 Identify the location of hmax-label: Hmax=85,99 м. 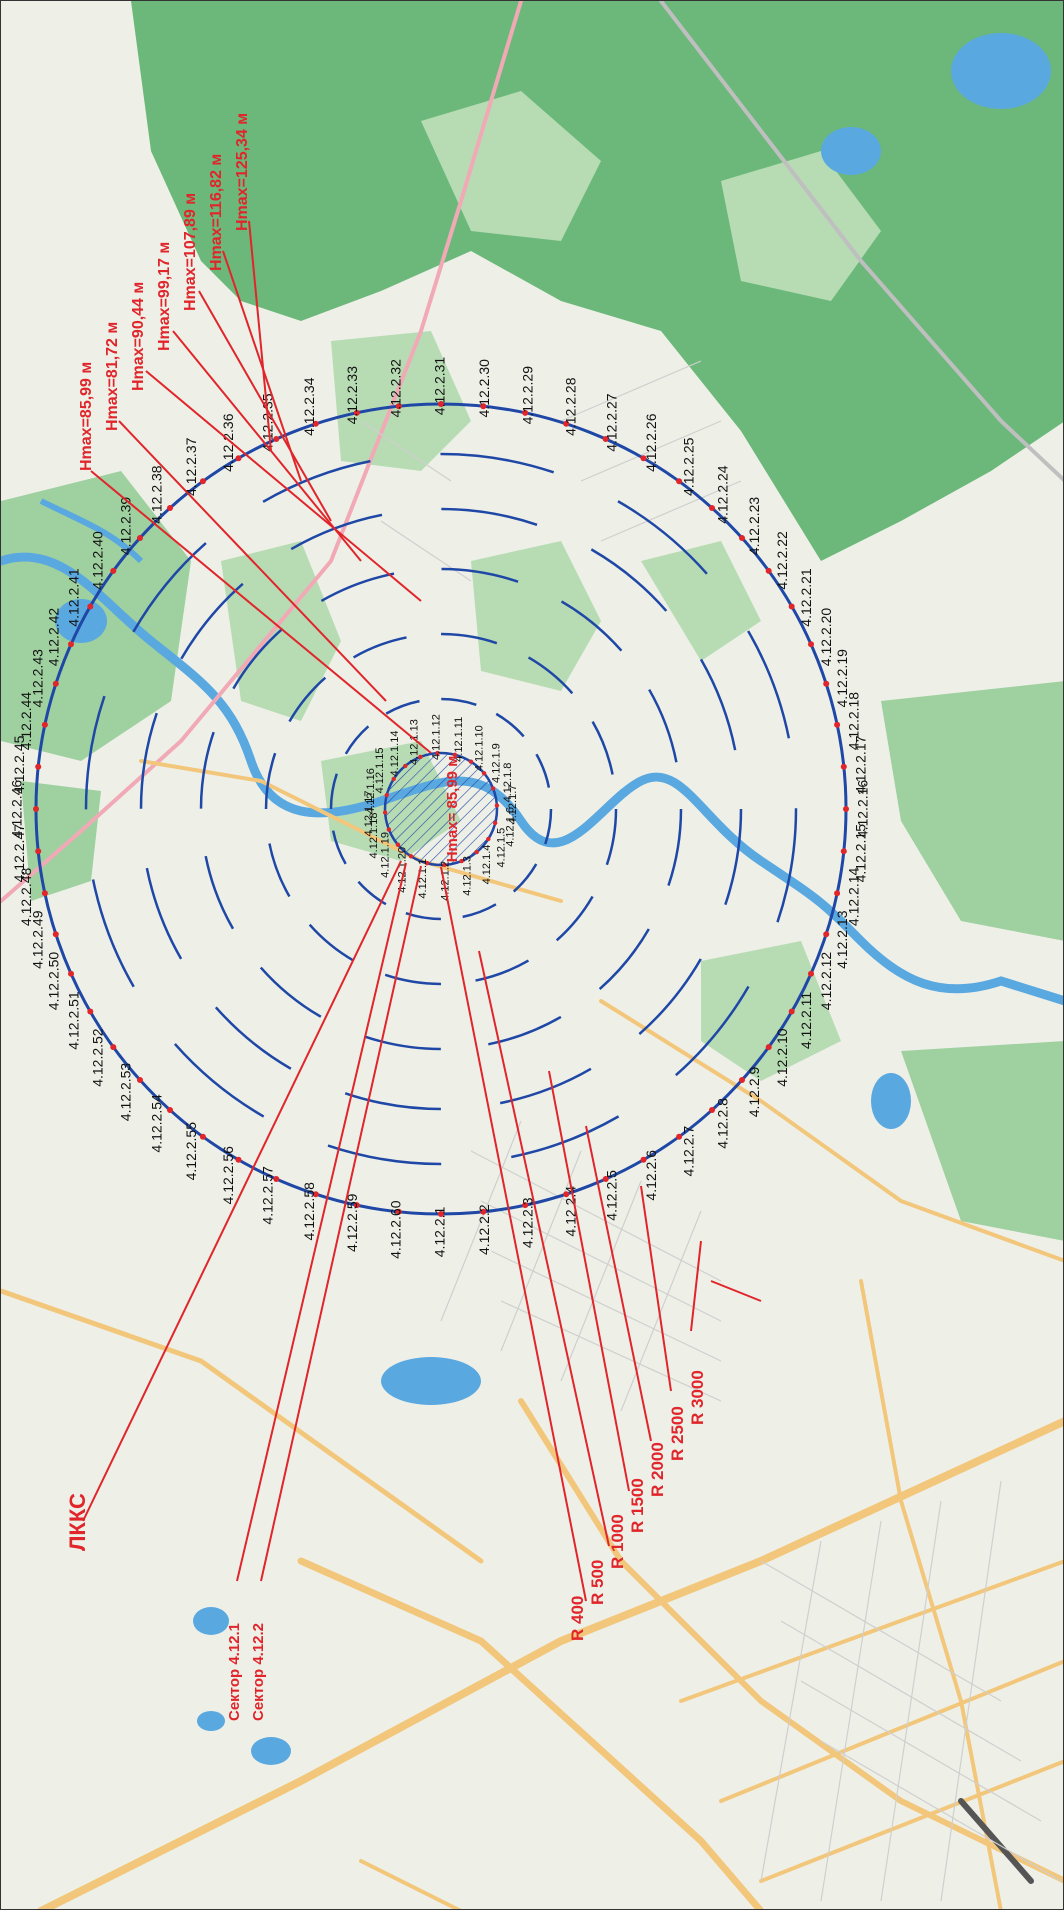
(86, 416).